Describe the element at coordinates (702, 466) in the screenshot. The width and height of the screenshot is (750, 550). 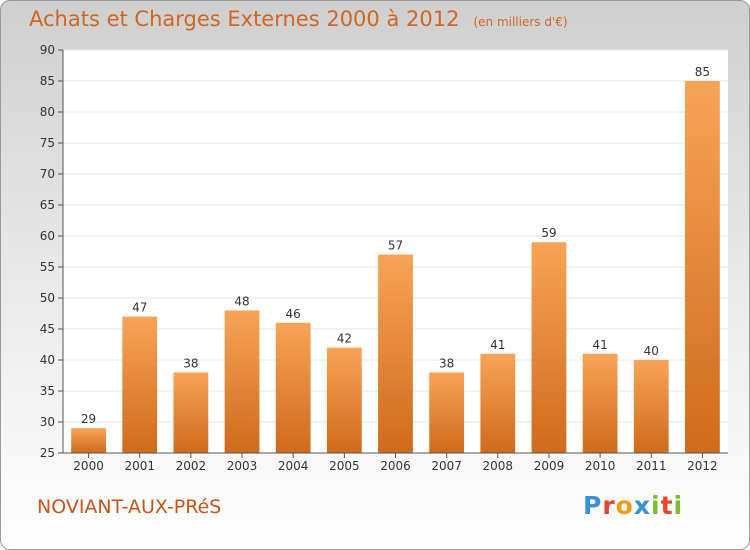
I see `x-tick-label: 2012` at that location.